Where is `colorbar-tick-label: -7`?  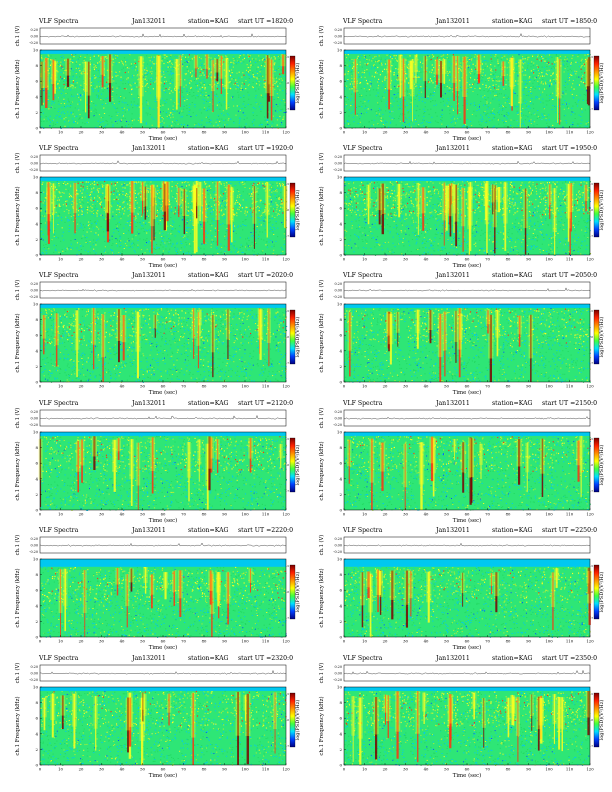
colorbar-tick-label: -7 is located at coordinates (591, 618).